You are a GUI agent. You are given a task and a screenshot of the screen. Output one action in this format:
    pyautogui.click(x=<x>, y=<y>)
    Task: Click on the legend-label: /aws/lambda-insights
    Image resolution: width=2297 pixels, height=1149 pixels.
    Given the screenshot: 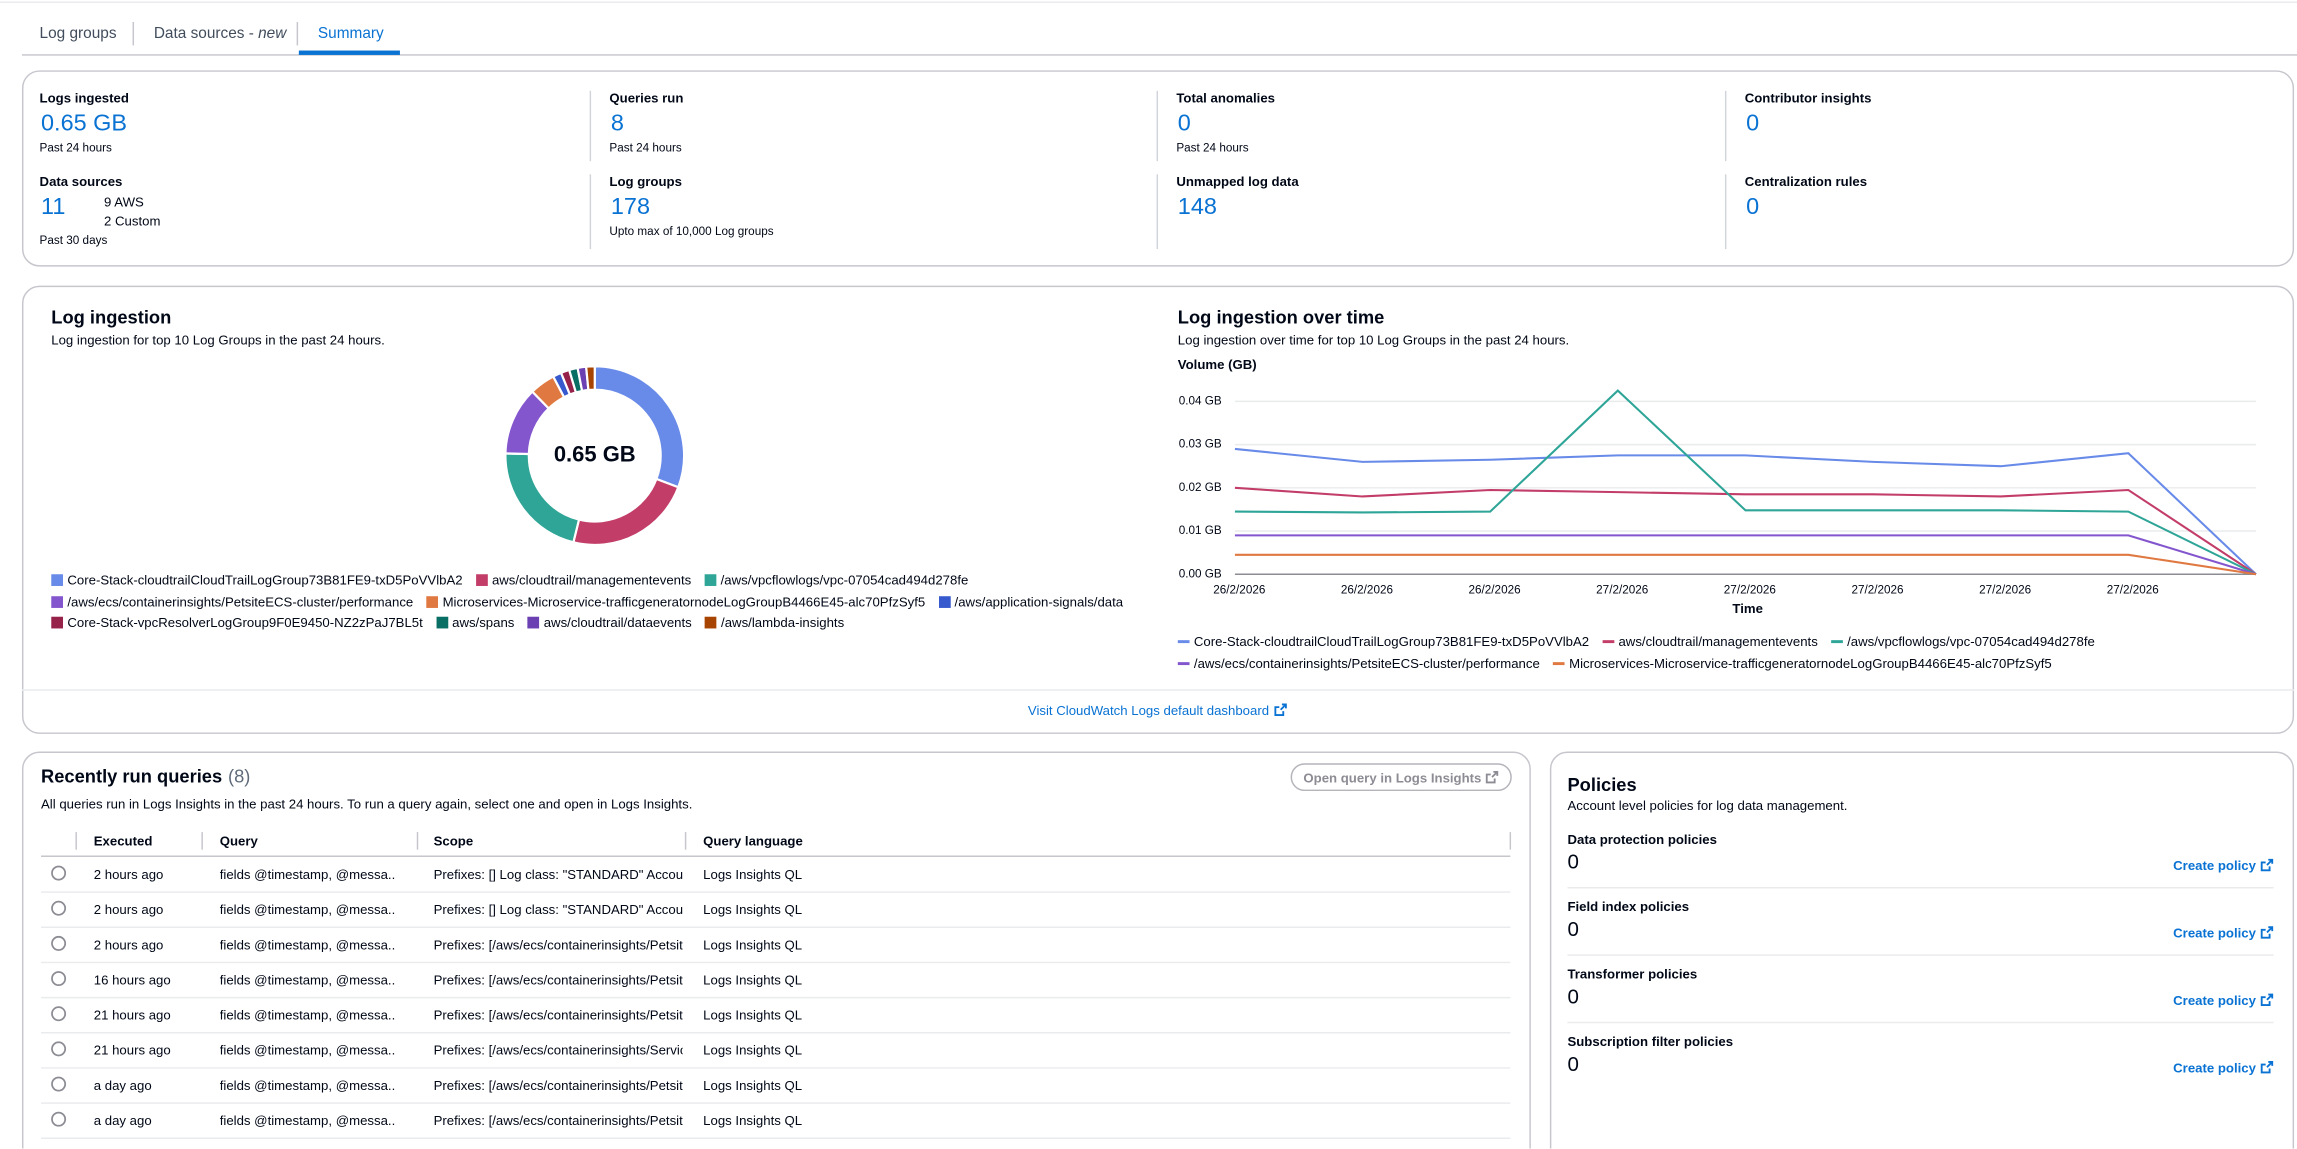 What is the action you would take?
    pyautogui.click(x=783, y=622)
    